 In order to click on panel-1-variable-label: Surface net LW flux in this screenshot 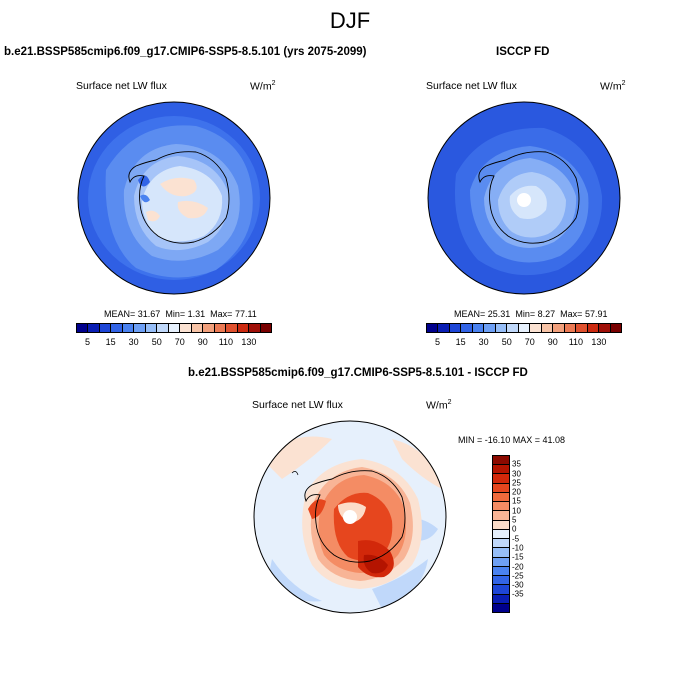, I will do `click(121, 86)`.